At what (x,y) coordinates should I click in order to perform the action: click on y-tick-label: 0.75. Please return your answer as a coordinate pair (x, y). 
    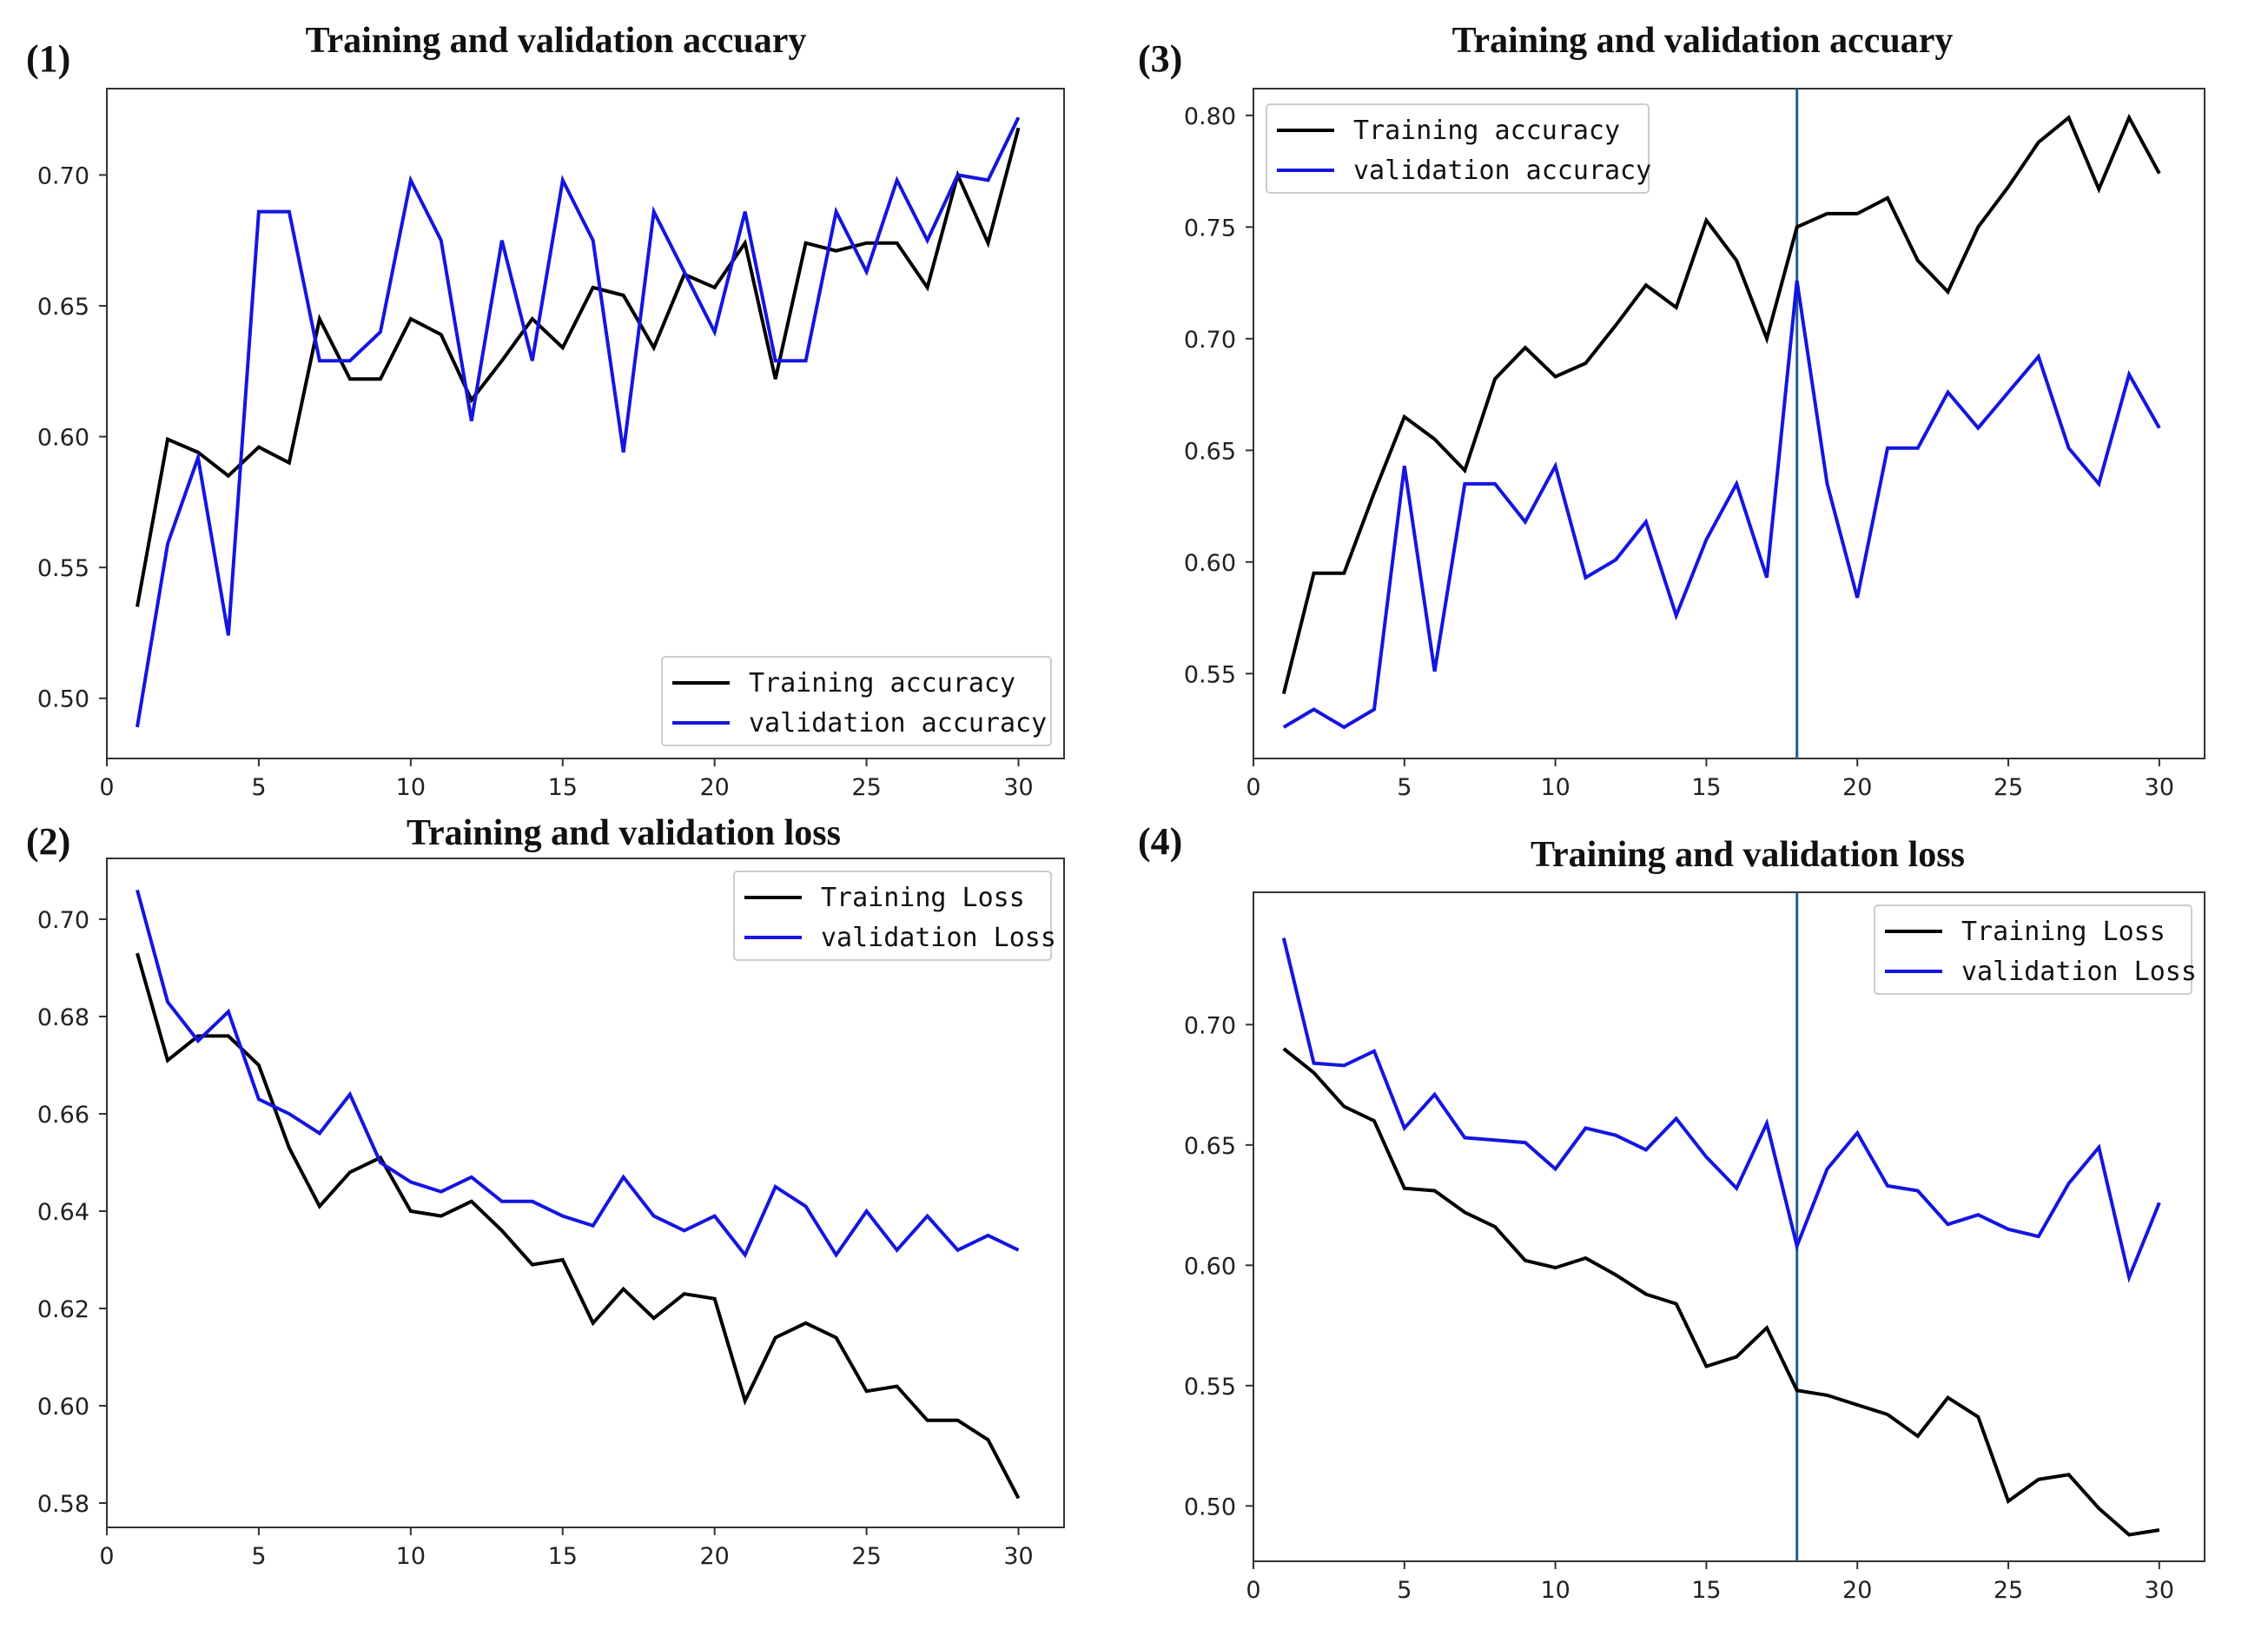
    Looking at the image, I should click on (1210, 229).